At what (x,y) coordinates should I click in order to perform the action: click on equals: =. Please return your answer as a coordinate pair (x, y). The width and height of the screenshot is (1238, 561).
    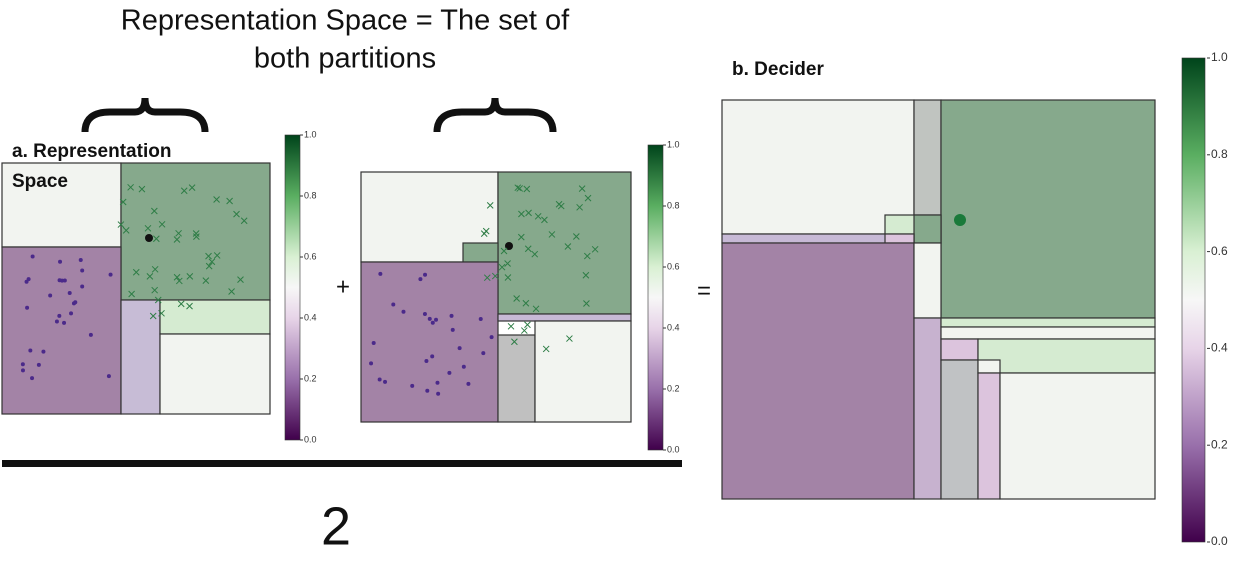
    Looking at the image, I should click on (704, 290).